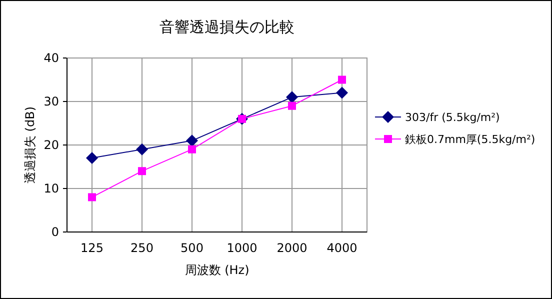  What do you see at coordinates (30, 145) in the screenshot?
I see `y-axis-title: 透過損失 (dB)` at bounding box center [30, 145].